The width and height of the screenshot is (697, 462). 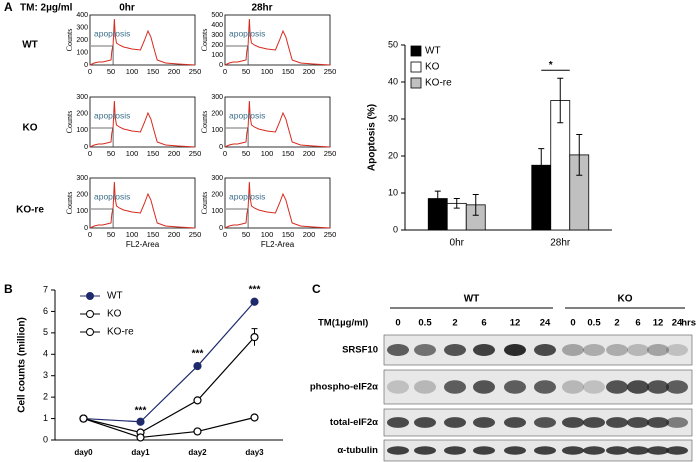 What do you see at coordinates (246, 153) in the screenshot?
I see `x-tick-label: 50` at bounding box center [246, 153].